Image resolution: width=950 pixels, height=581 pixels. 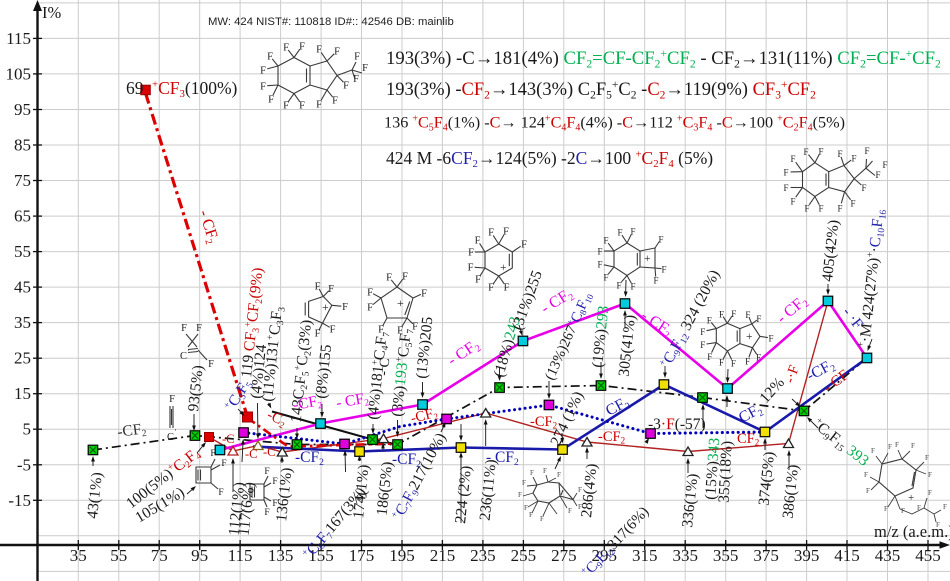 I want to click on svg-text: 224 (2%), so click(x=463, y=495).